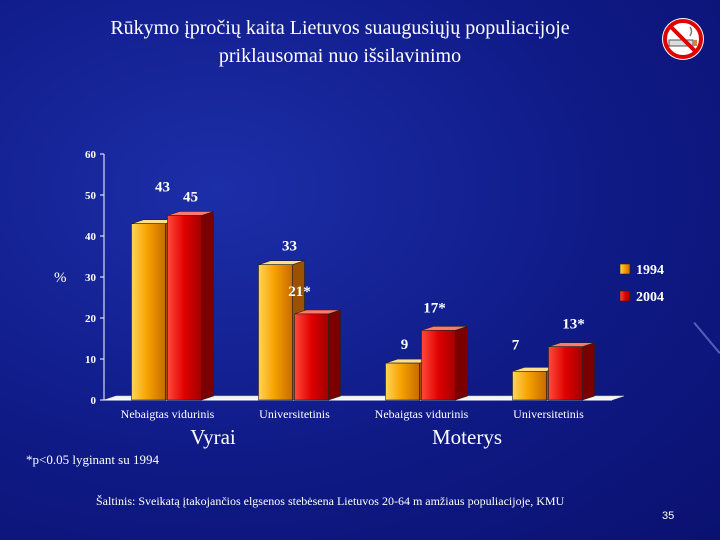 Image resolution: width=720 pixels, height=540 pixels. Describe the element at coordinates (668, 516) in the screenshot. I see `page-number: 35` at that location.